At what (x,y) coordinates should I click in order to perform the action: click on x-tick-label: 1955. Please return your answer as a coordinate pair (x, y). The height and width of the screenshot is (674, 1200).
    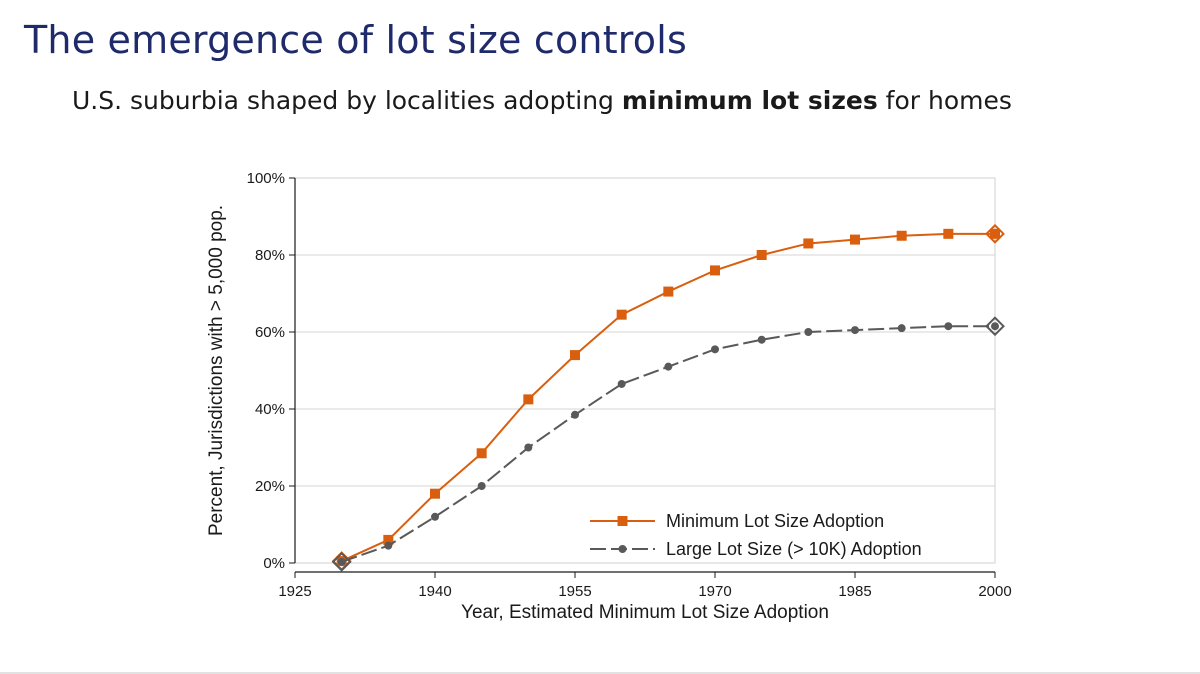
    Looking at the image, I should click on (574, 591).